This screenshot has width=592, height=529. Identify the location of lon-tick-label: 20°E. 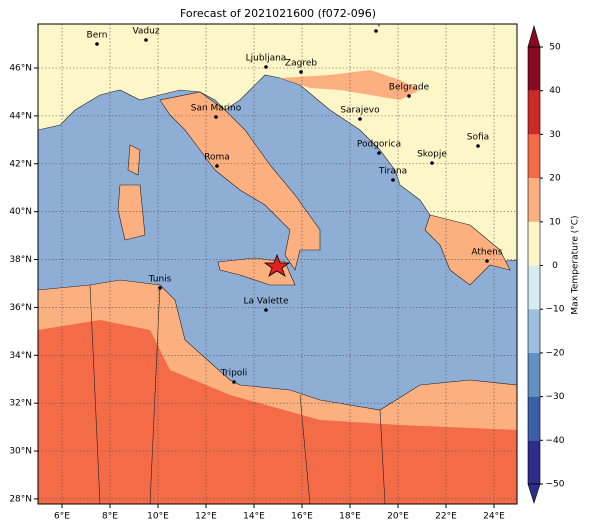
(398, 517).